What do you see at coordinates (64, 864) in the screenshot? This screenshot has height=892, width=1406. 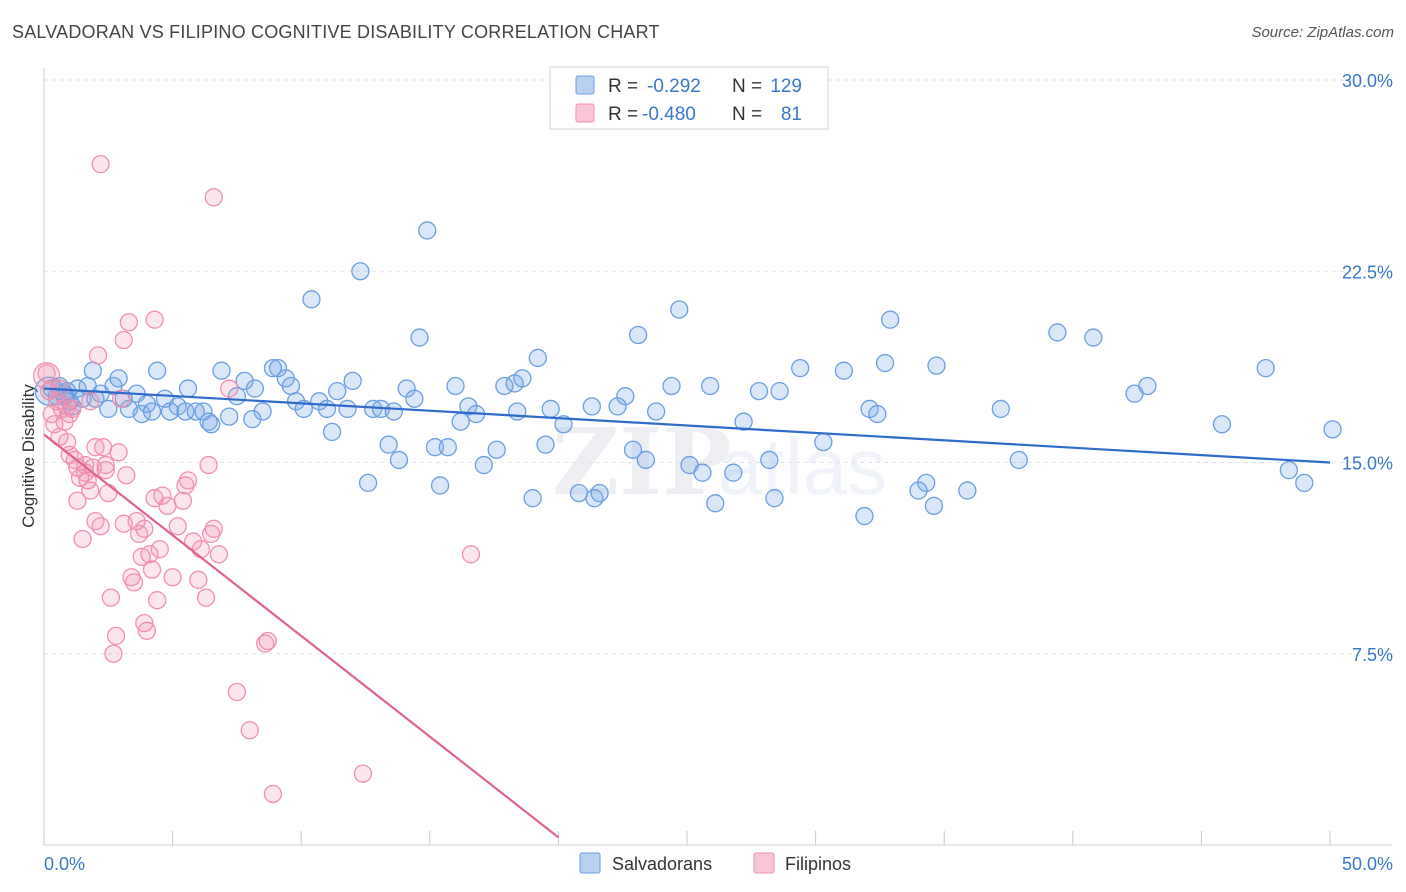 I see `x-tick-label-0: 0.0%` at bounding box center [64, 864].